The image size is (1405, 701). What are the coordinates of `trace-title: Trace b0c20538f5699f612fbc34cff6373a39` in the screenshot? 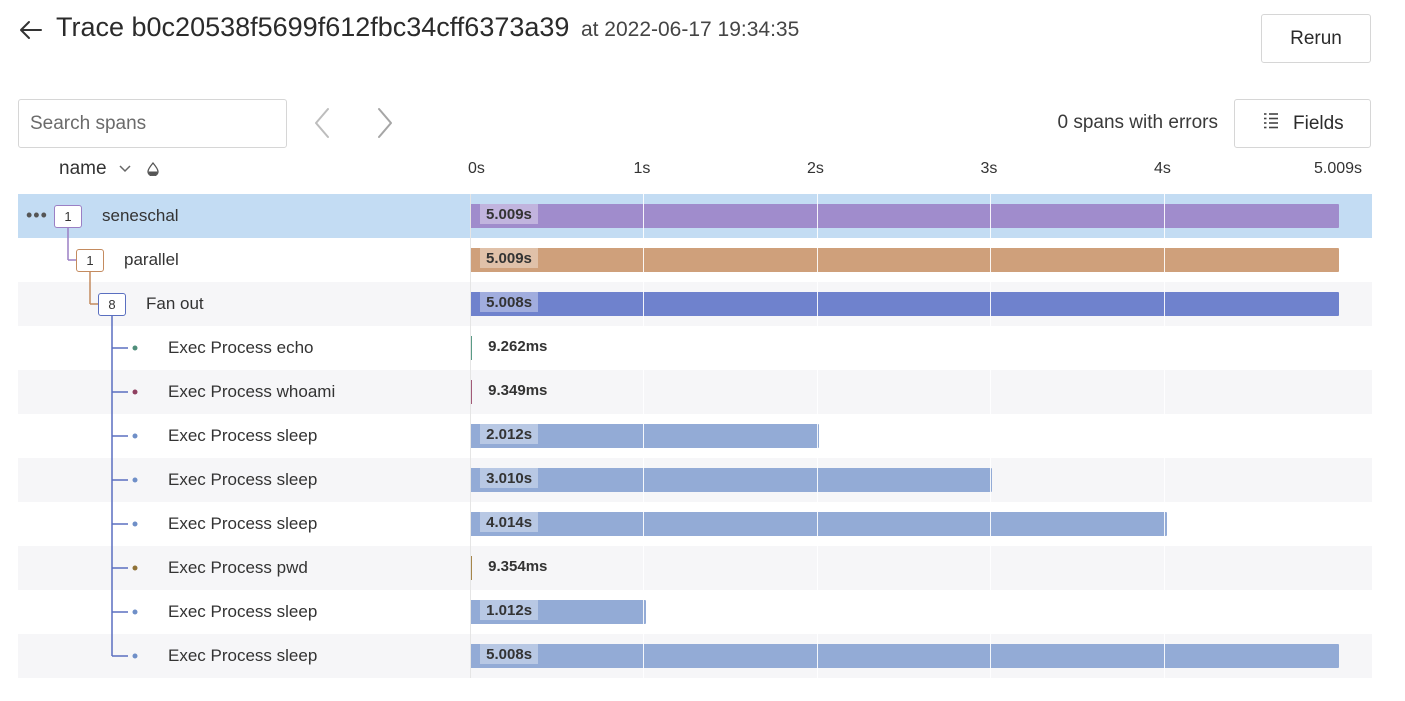 It's located at (313, 27).